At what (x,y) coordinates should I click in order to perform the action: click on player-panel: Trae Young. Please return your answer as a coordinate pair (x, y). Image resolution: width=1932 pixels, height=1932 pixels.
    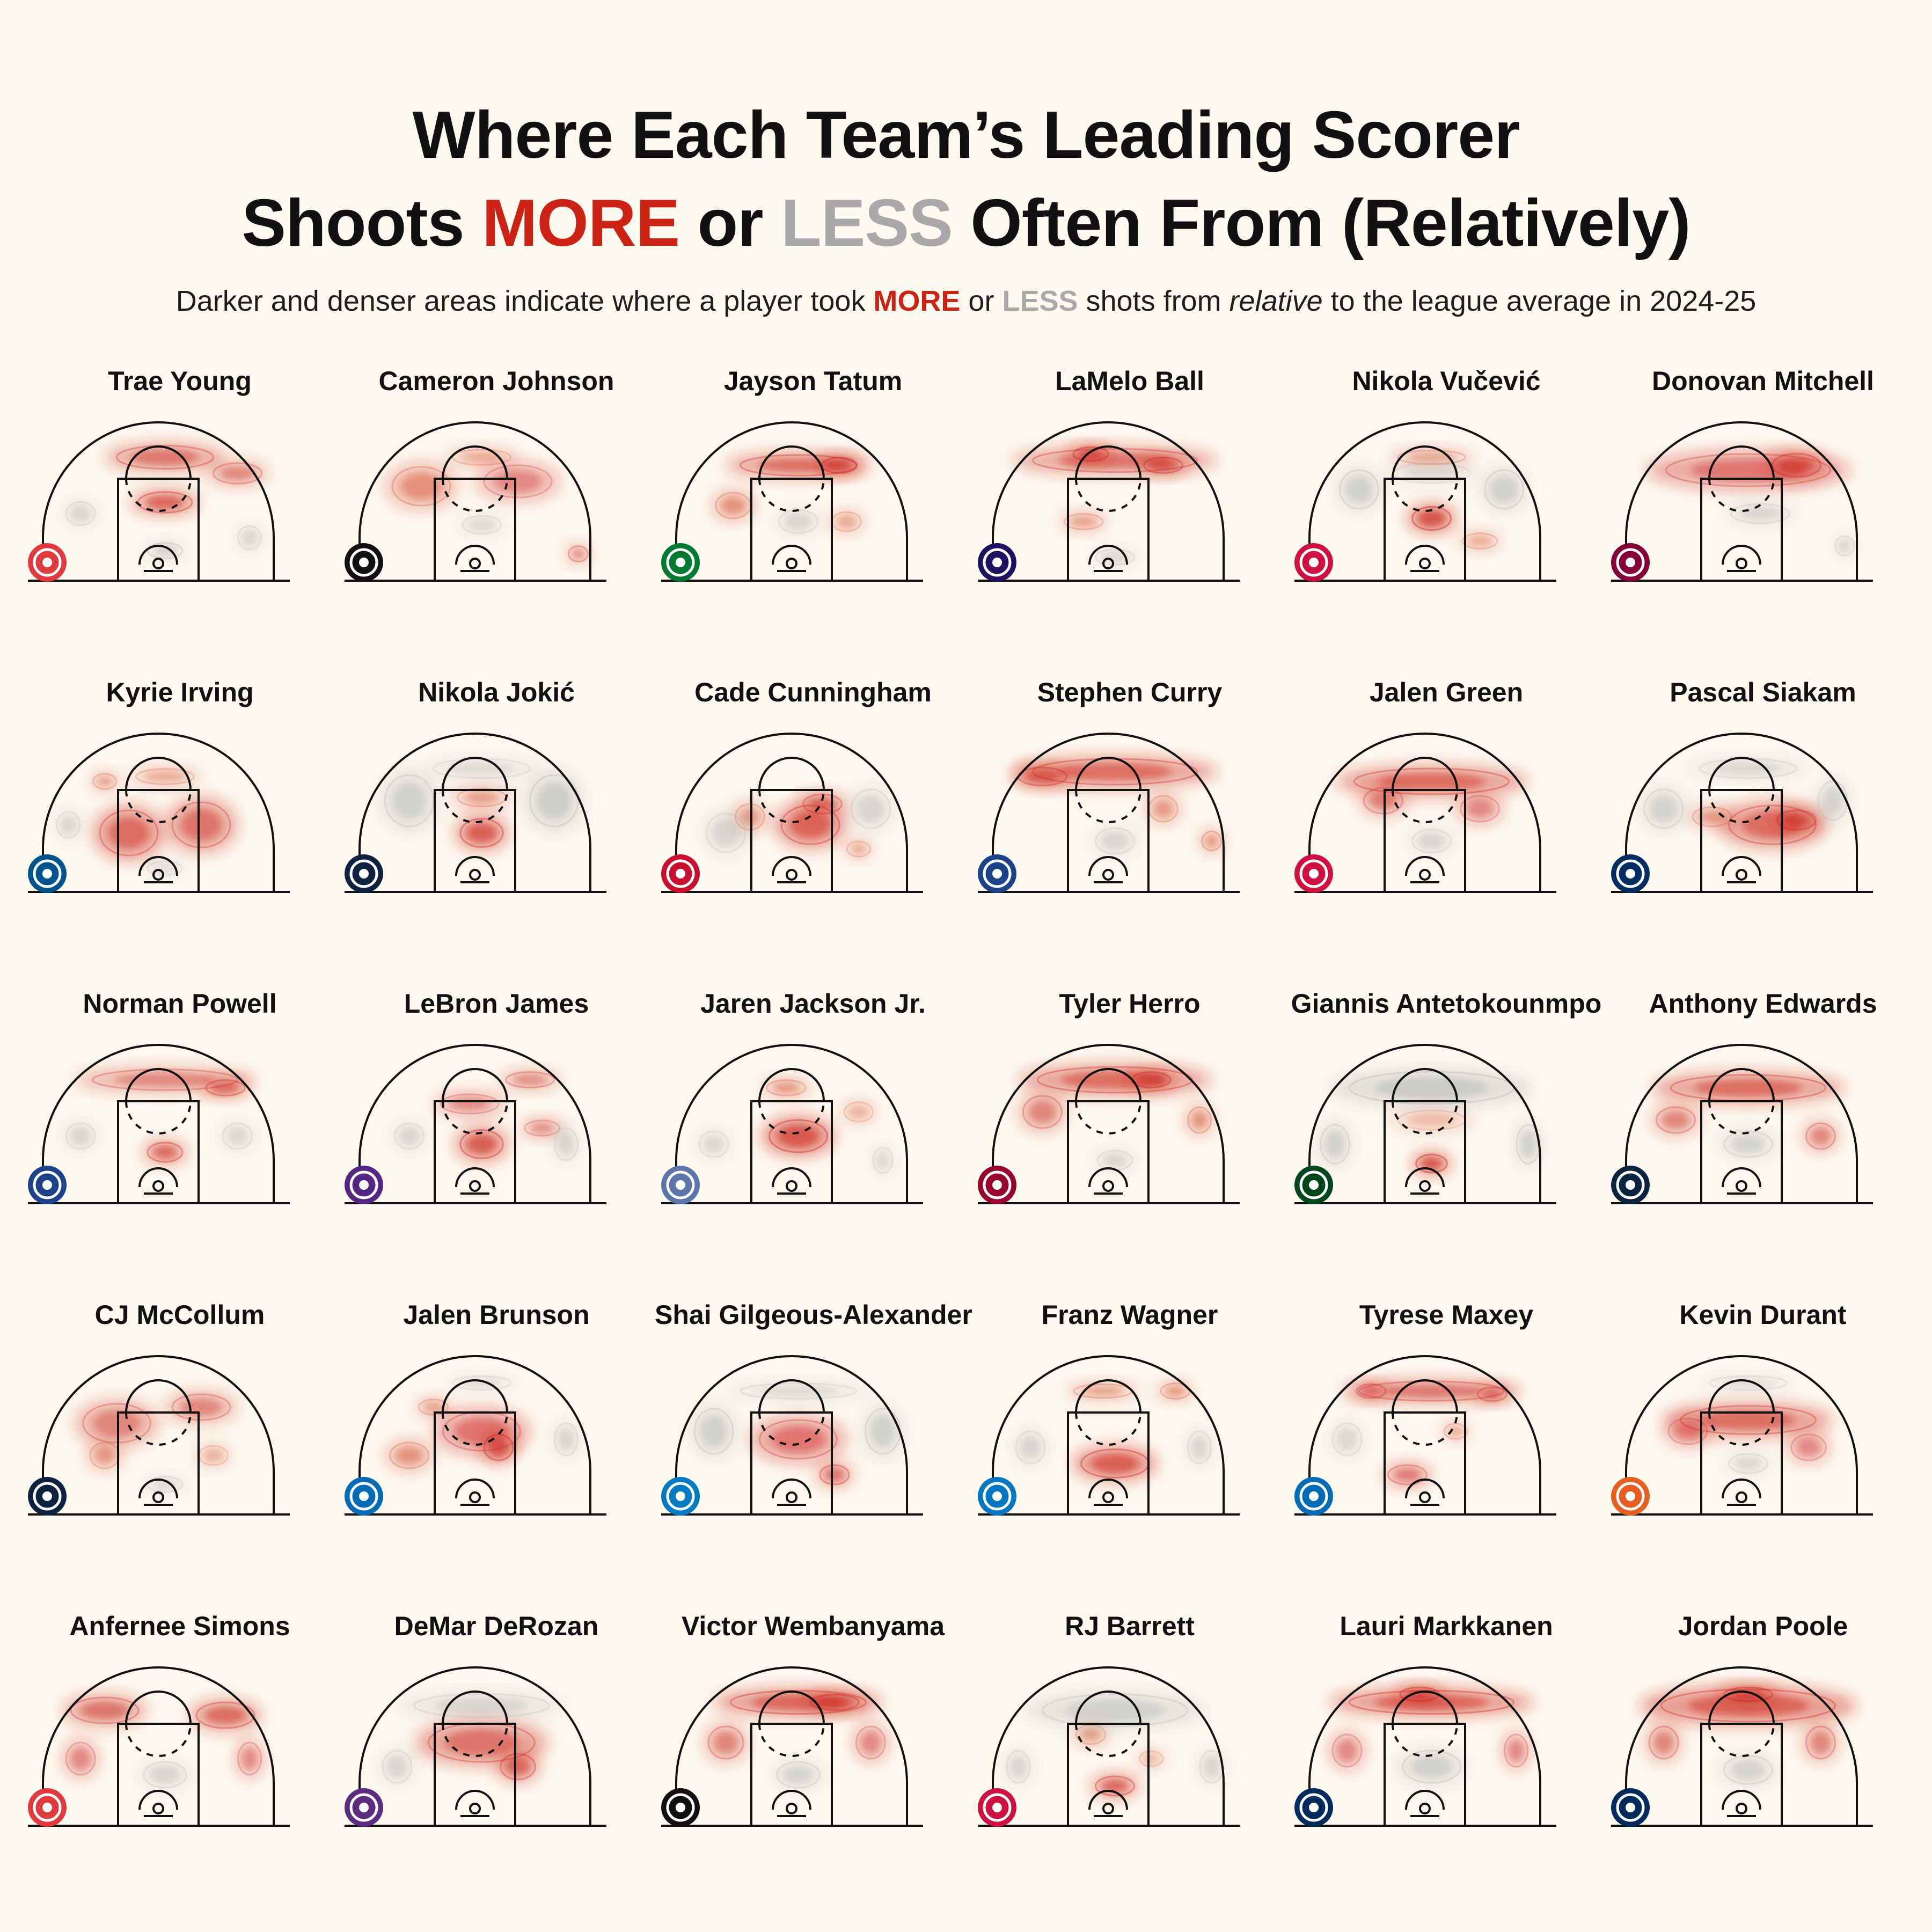
    Looking at the image, I should click on (179, 511).